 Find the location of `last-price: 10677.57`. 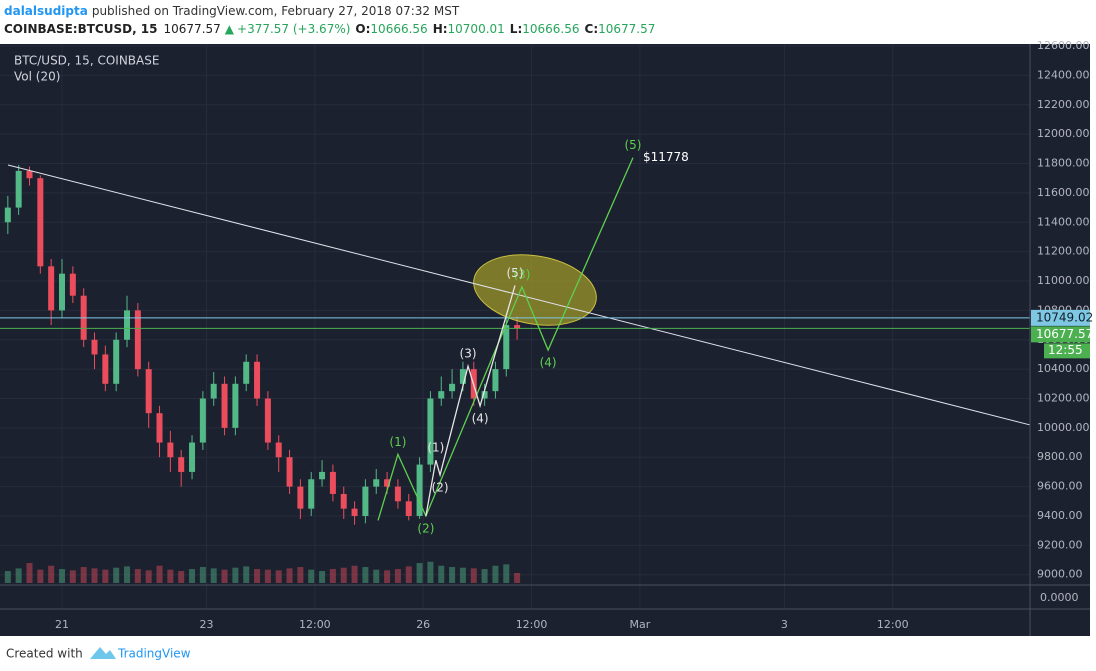

last-price: 10677.57 is located at coordinates (192, 29).